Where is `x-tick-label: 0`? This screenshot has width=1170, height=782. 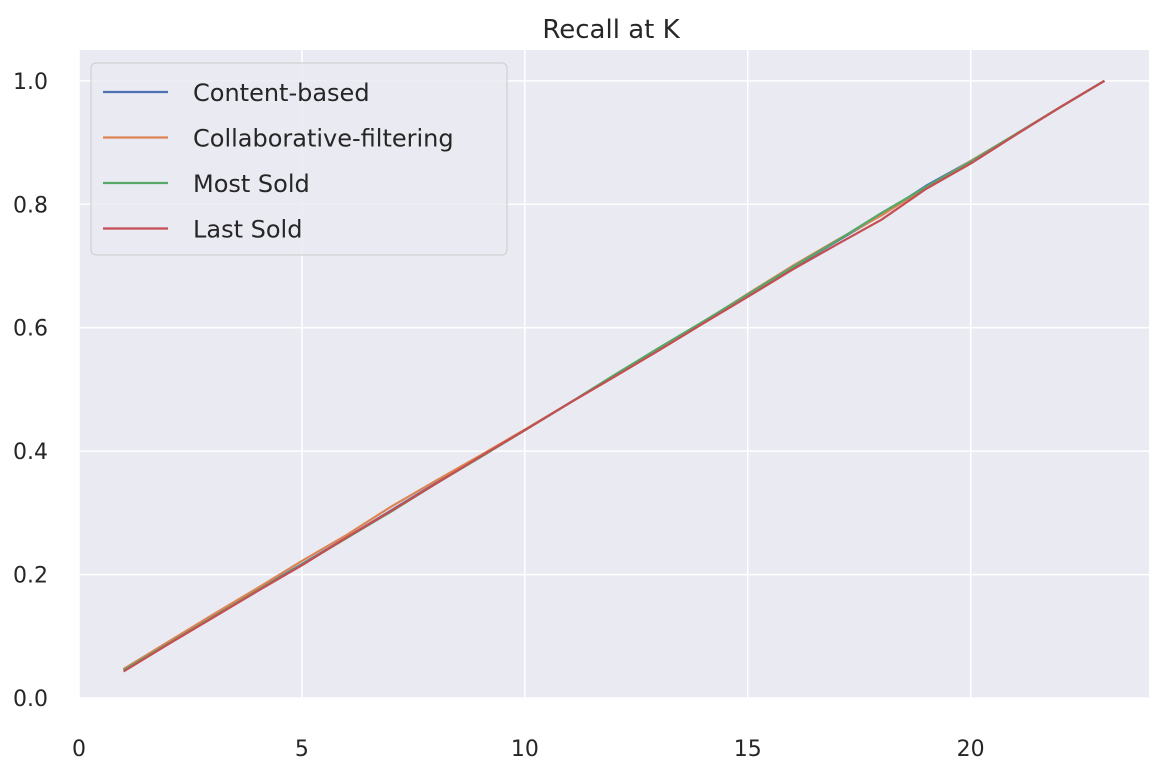 x-tick-label: 0 is located at coordinates (79, 749).